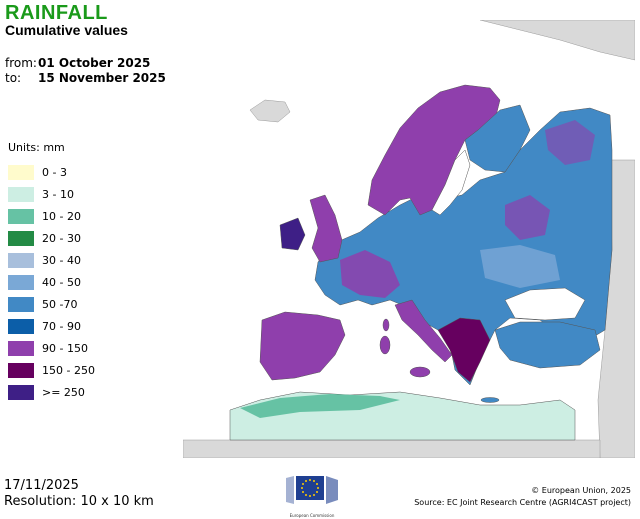 This screenshot has height=519, width=640. I want to click on legend-label: 20 - 30, so click(61, 238).